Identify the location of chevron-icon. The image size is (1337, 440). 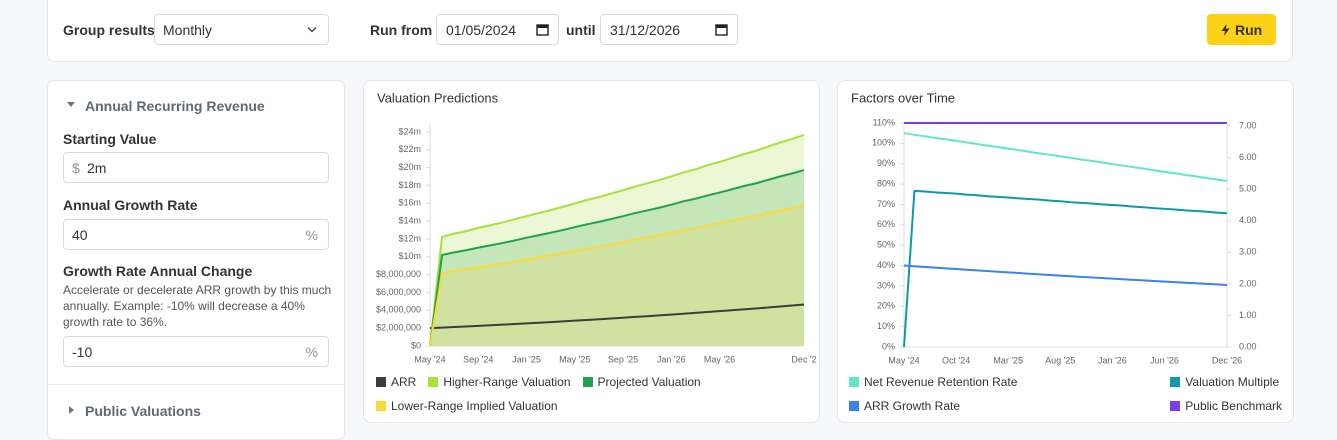
(312, 29).